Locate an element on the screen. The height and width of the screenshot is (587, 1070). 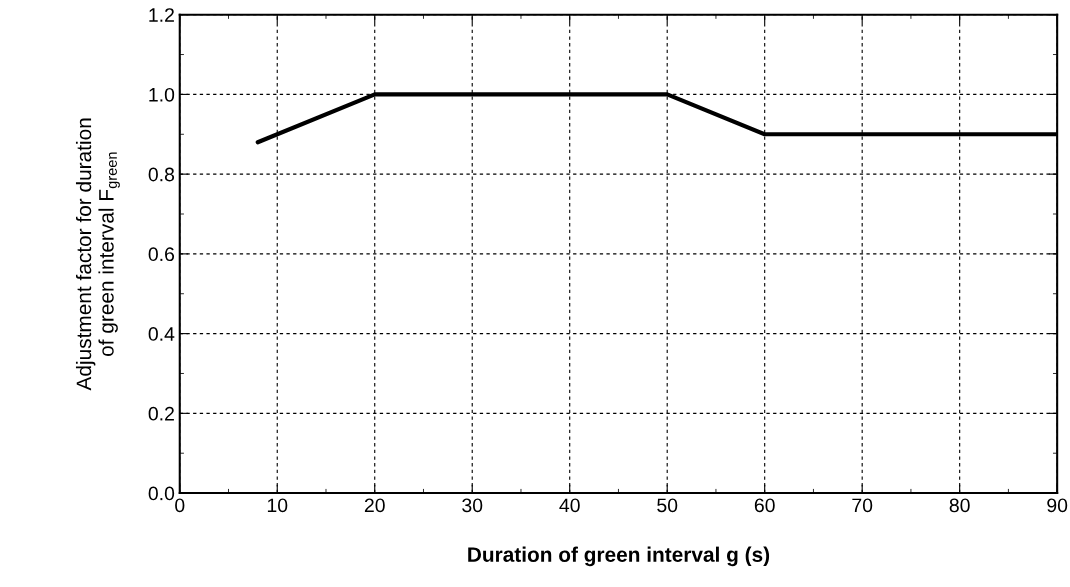
x-tick-label: 50 is located at coordinates (667, 505).